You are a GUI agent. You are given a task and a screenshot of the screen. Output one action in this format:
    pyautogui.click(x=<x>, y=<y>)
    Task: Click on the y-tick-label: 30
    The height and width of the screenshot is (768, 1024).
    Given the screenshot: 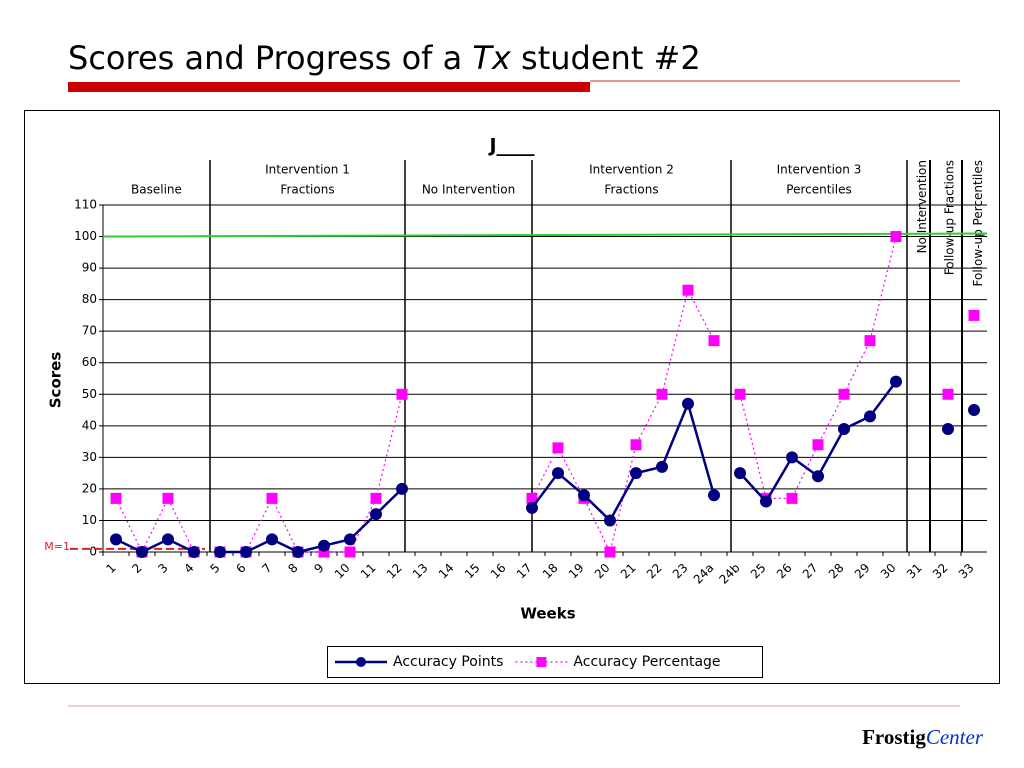 What is the action you would take?
    pyautogui.click(x=89, y=457)
    